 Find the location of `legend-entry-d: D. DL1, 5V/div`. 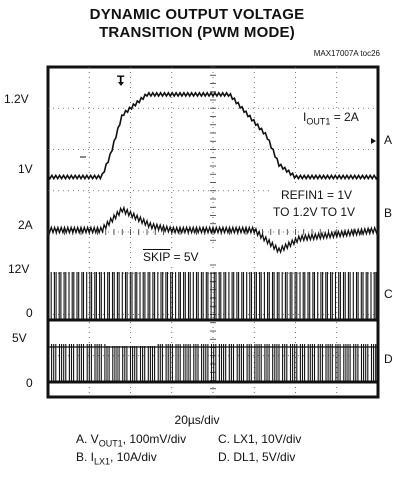

legend-entry-d: D. DL1, 5V/div is located at coordinates (257, 457).